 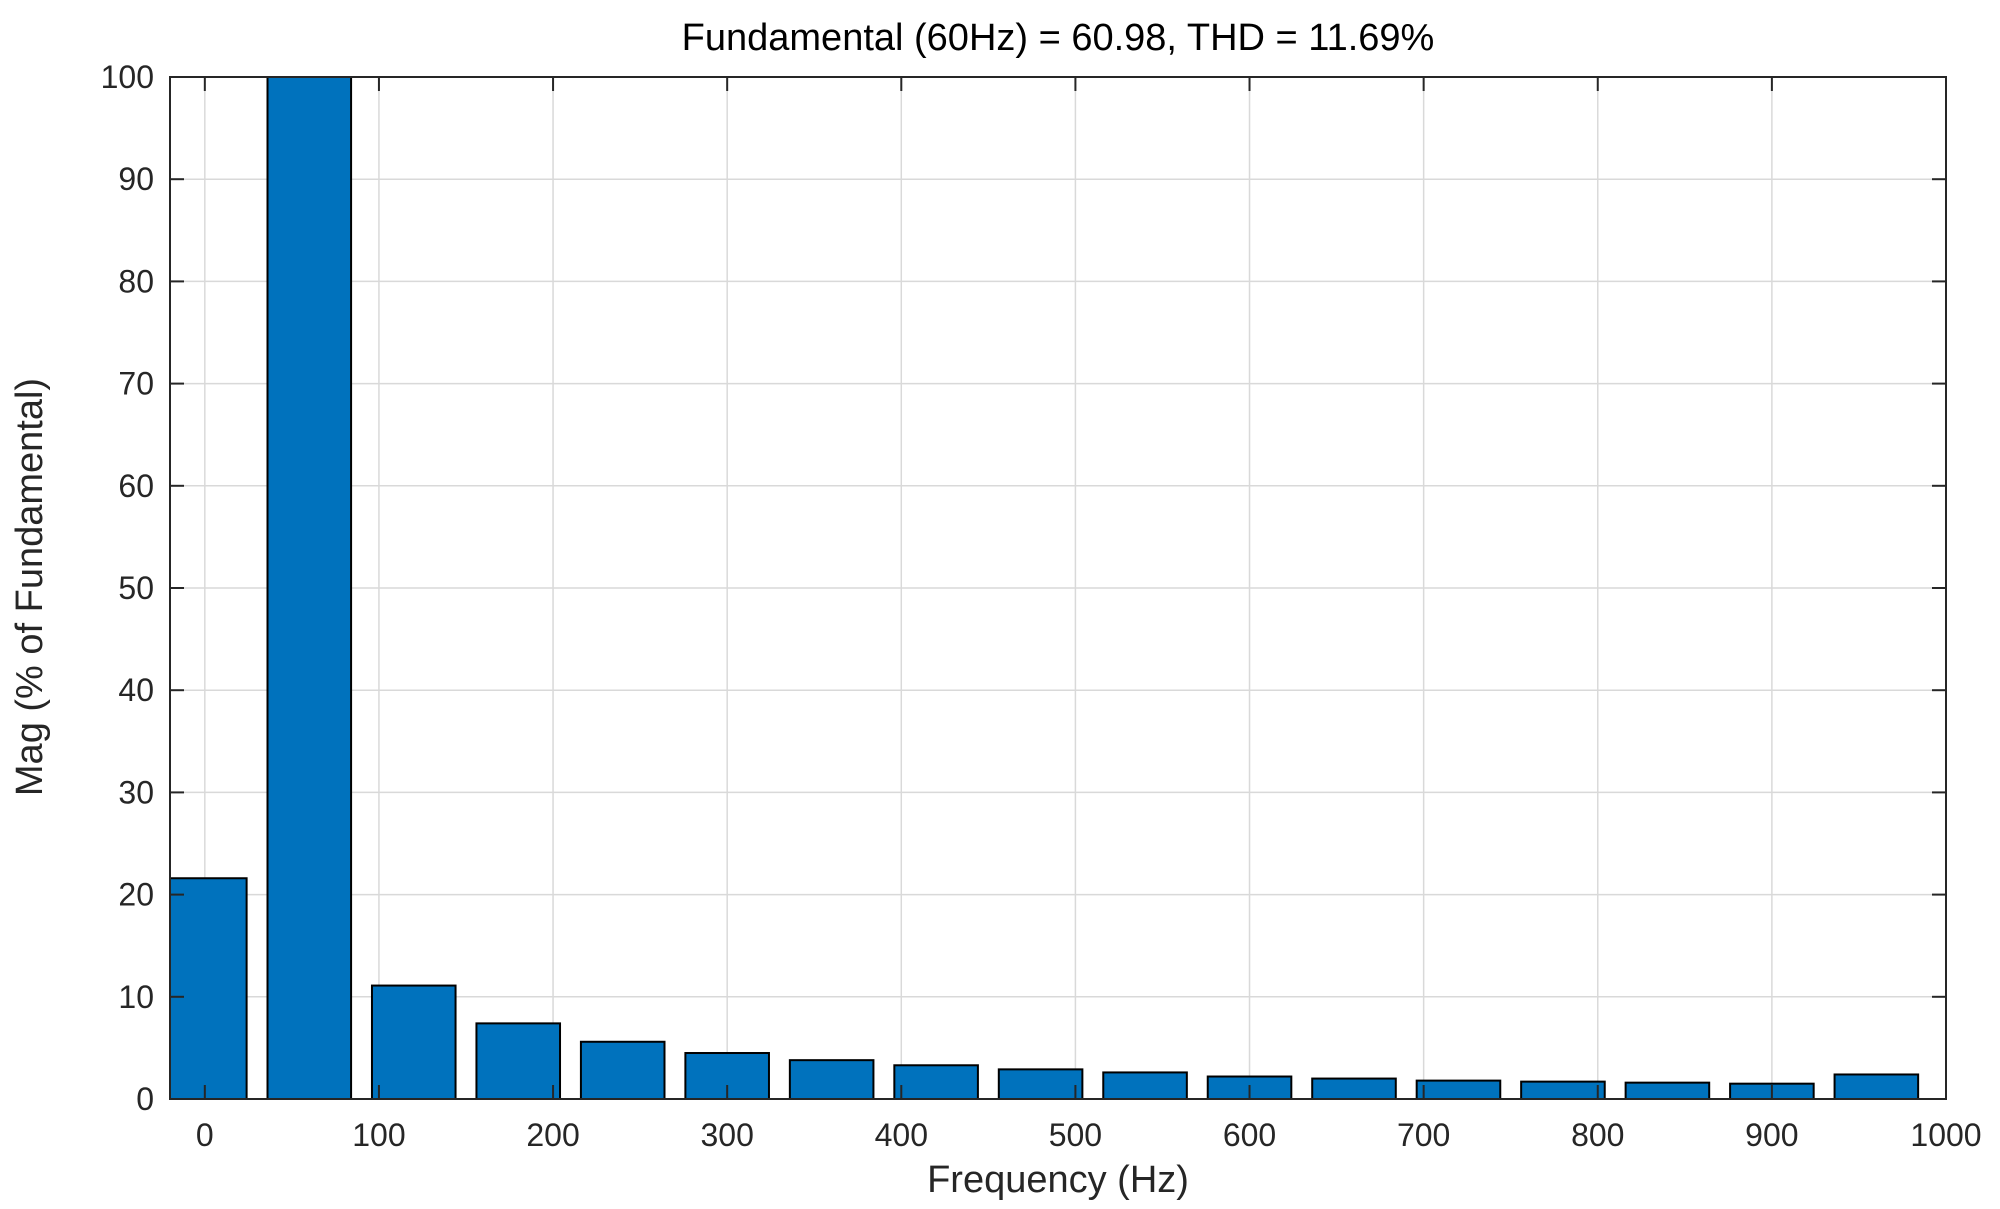 What do you see at coordinates (136, 179) in the screenshot?
I see `y-tick-label: 90` at bounding box center [136, 179].